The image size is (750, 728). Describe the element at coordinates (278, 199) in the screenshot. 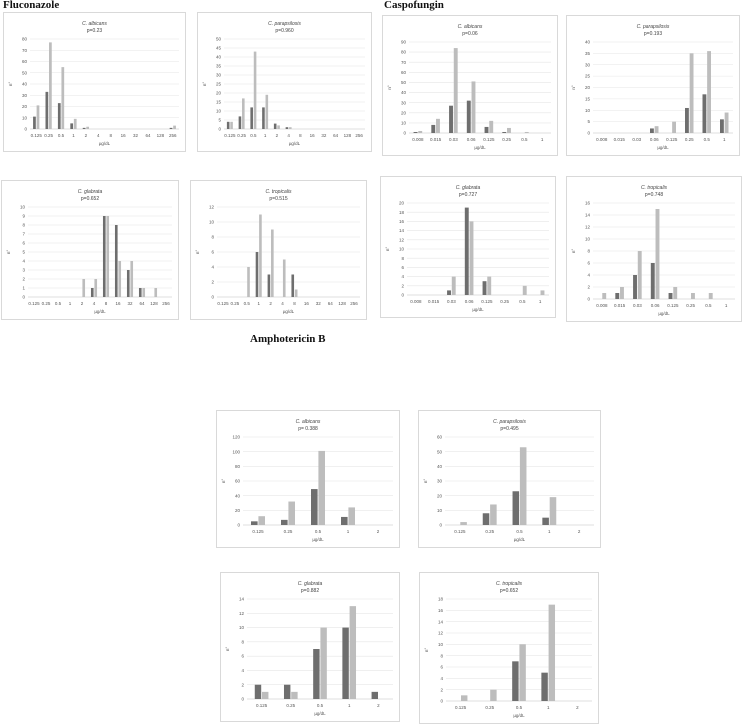

I see `chart-p-value: p=0.515` at that location.